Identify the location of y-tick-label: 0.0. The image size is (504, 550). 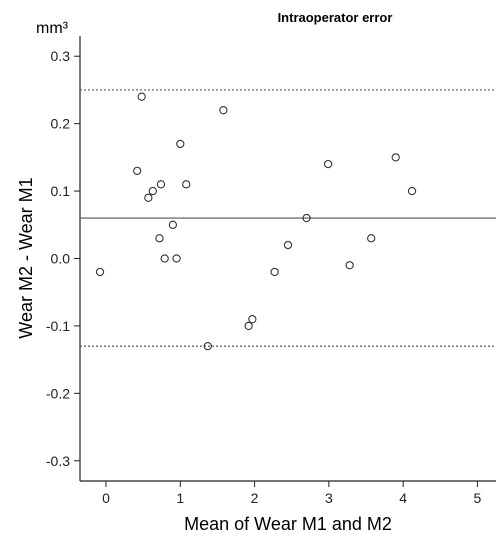
(61, 259).